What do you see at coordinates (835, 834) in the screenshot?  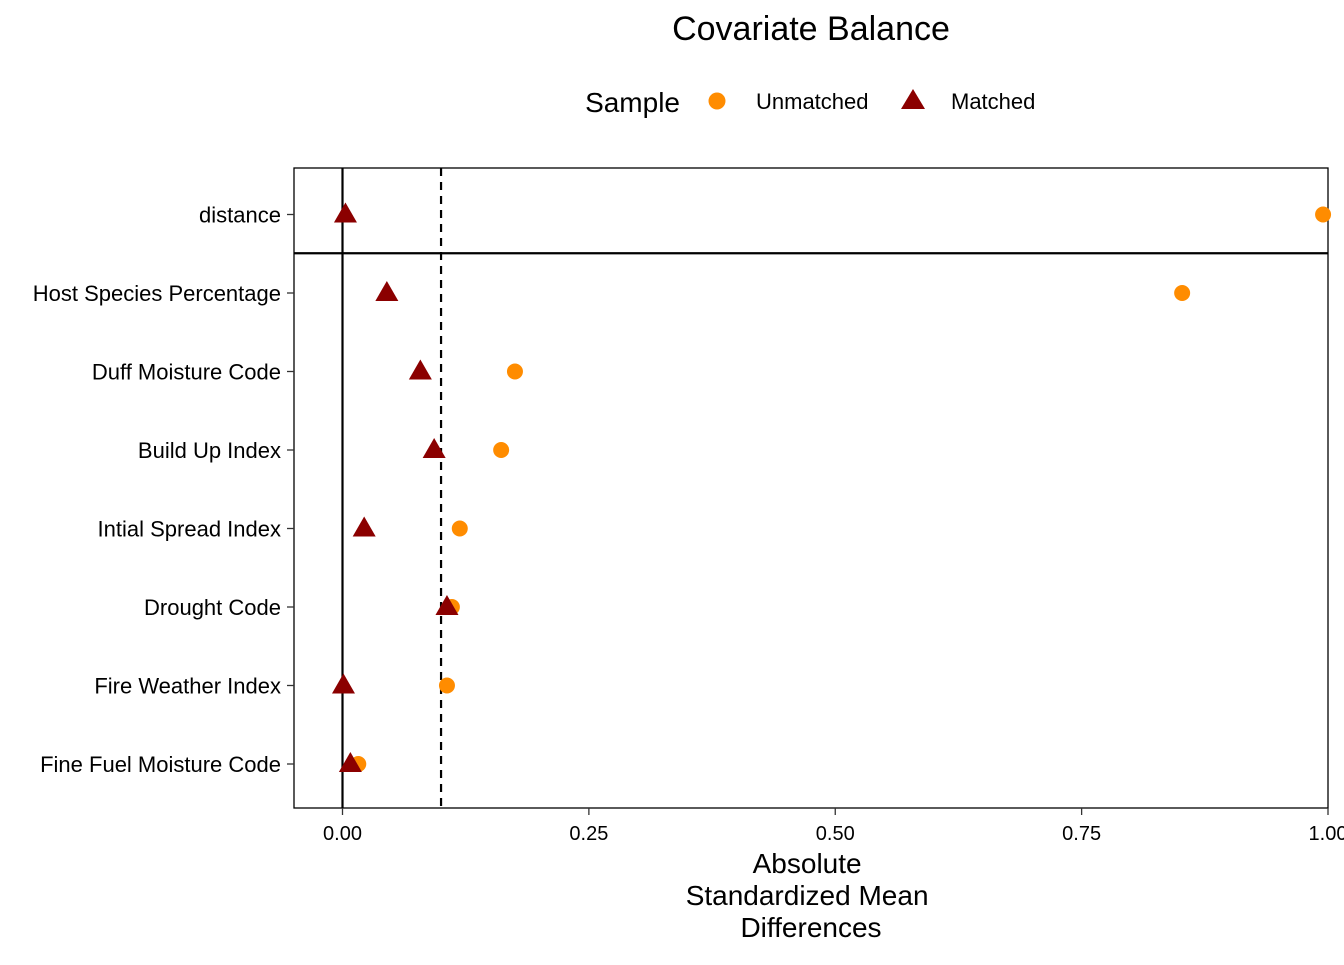 I see `x-tick-label: 0.50` at bounding box center [835, 834].